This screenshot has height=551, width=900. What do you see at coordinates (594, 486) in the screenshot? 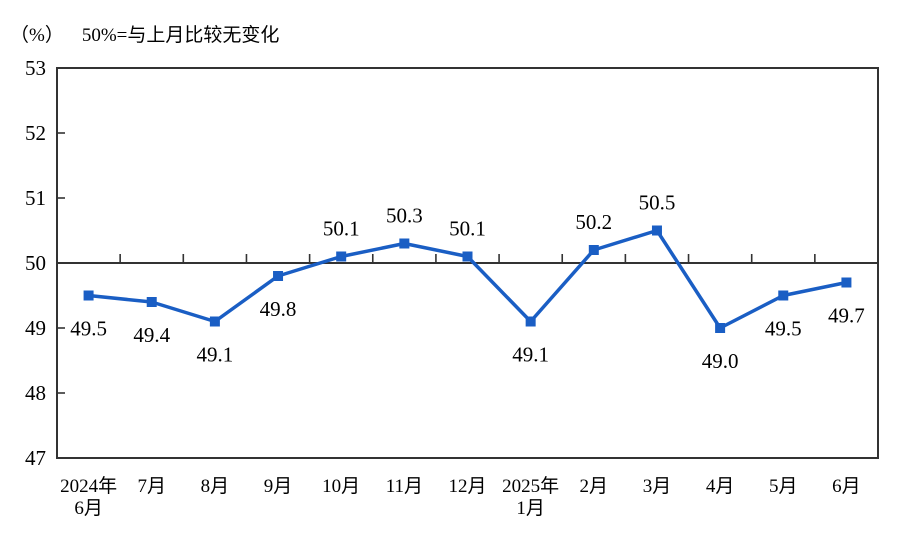
I see `x-axis-label: 2月` at bounding box center [594, 486].